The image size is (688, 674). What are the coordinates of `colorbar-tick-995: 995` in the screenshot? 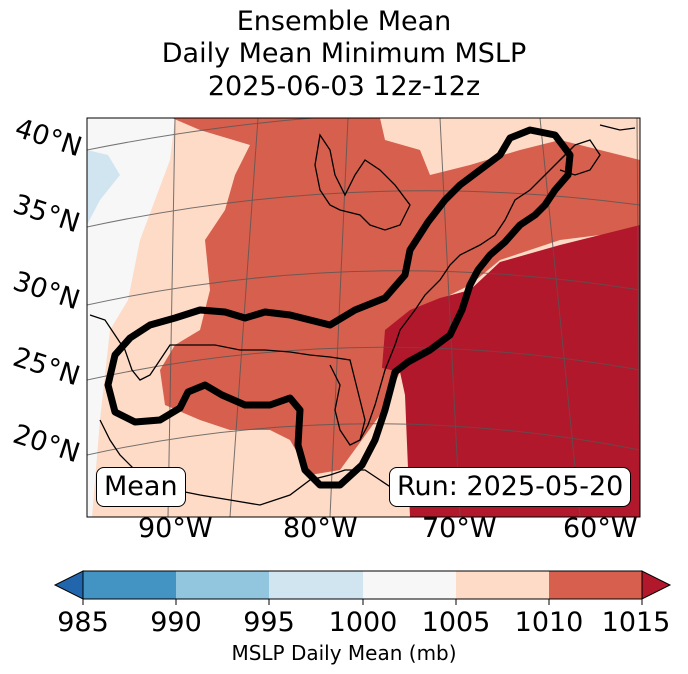 It's located at (269, 622).